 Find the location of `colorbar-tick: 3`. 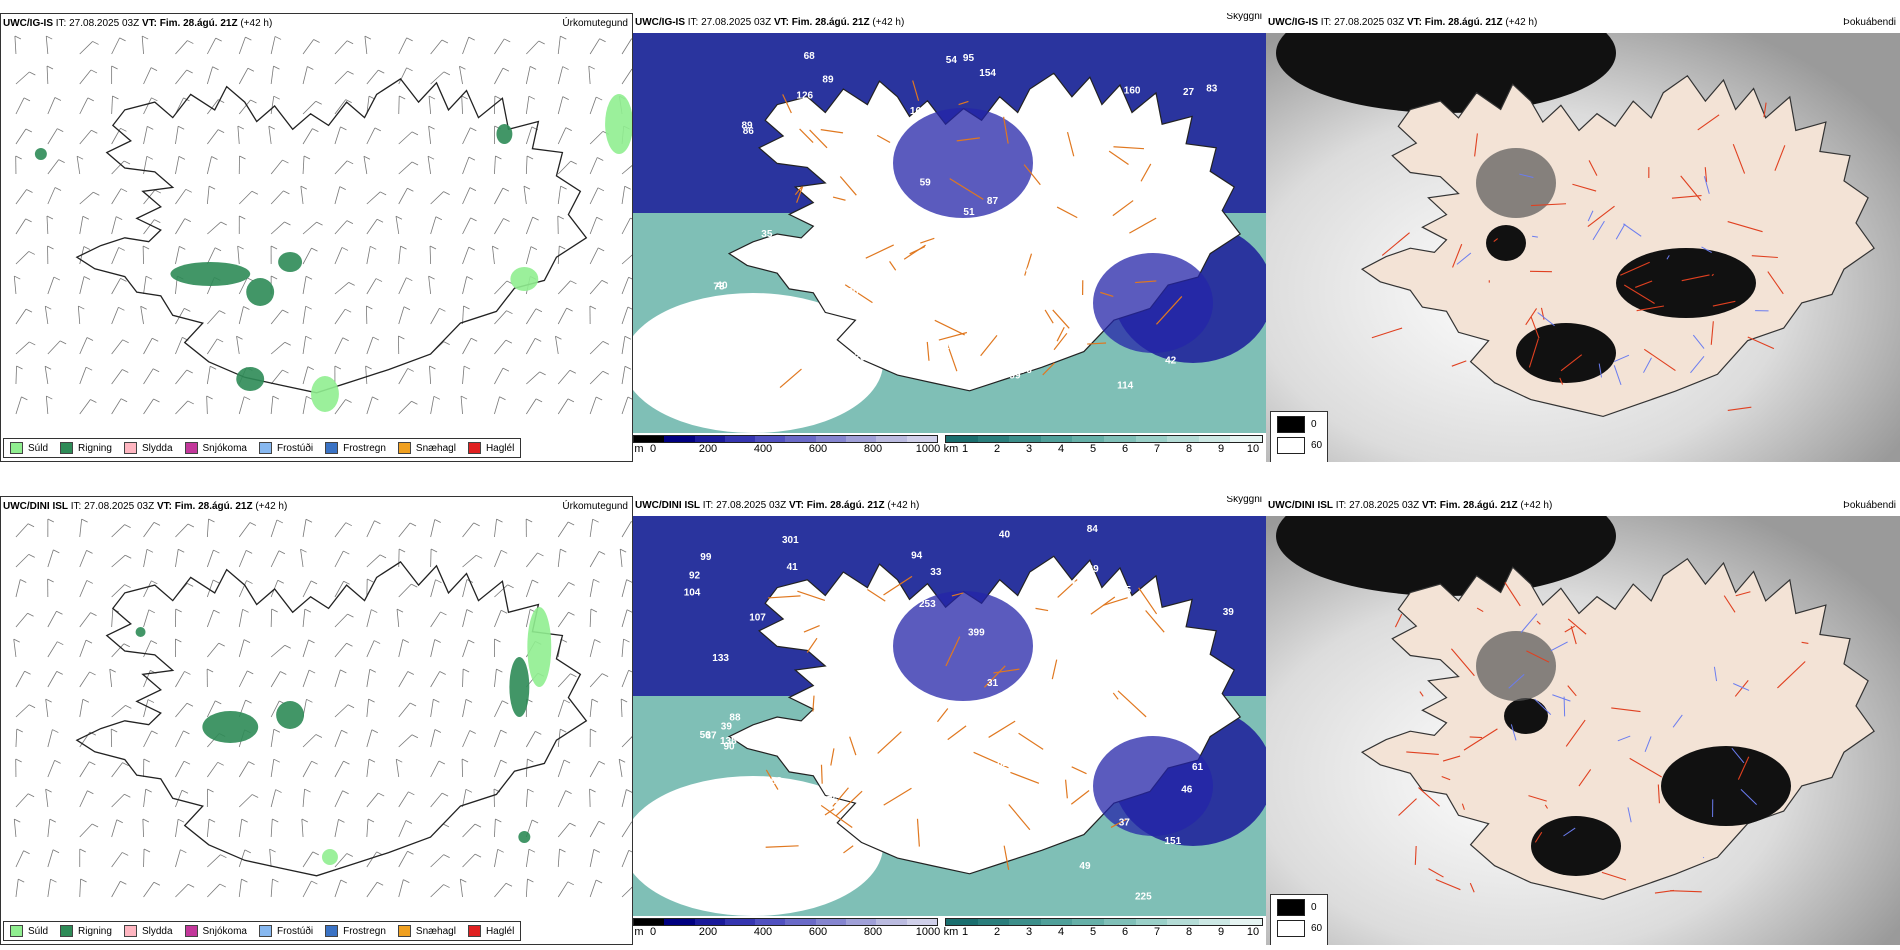

colorbar-tick: 3 is located at coordinates (1029, 932).